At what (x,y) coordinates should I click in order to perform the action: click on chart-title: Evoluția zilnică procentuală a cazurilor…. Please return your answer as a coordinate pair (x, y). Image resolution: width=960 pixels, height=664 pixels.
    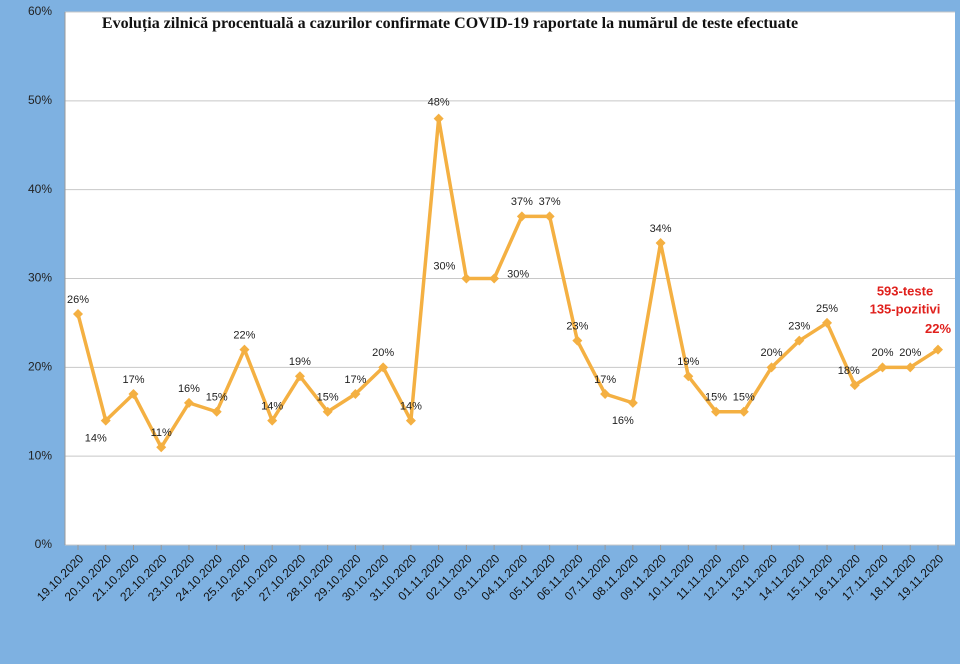
    Looking at the image, I should click on (450, 23).